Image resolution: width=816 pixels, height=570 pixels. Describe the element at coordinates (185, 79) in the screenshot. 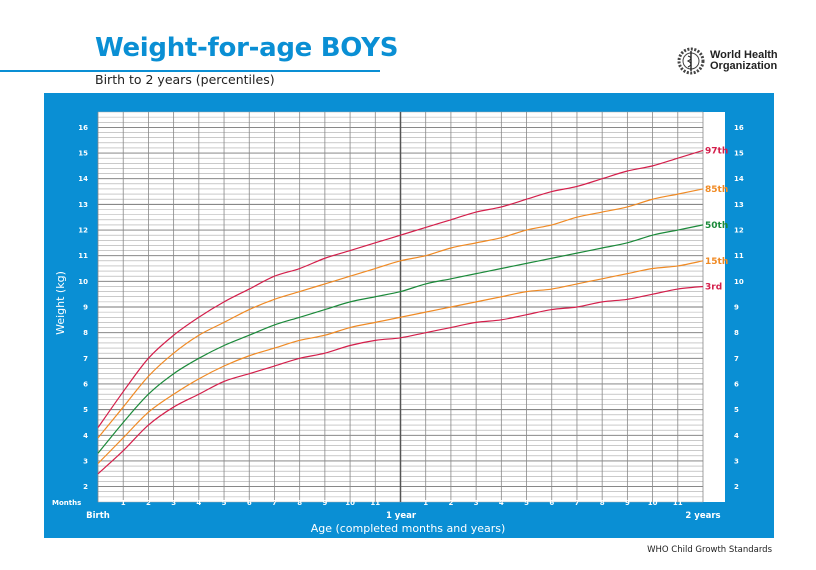

I see `chart-subtitle: Birth to 2 years (percentiles)` at that location.